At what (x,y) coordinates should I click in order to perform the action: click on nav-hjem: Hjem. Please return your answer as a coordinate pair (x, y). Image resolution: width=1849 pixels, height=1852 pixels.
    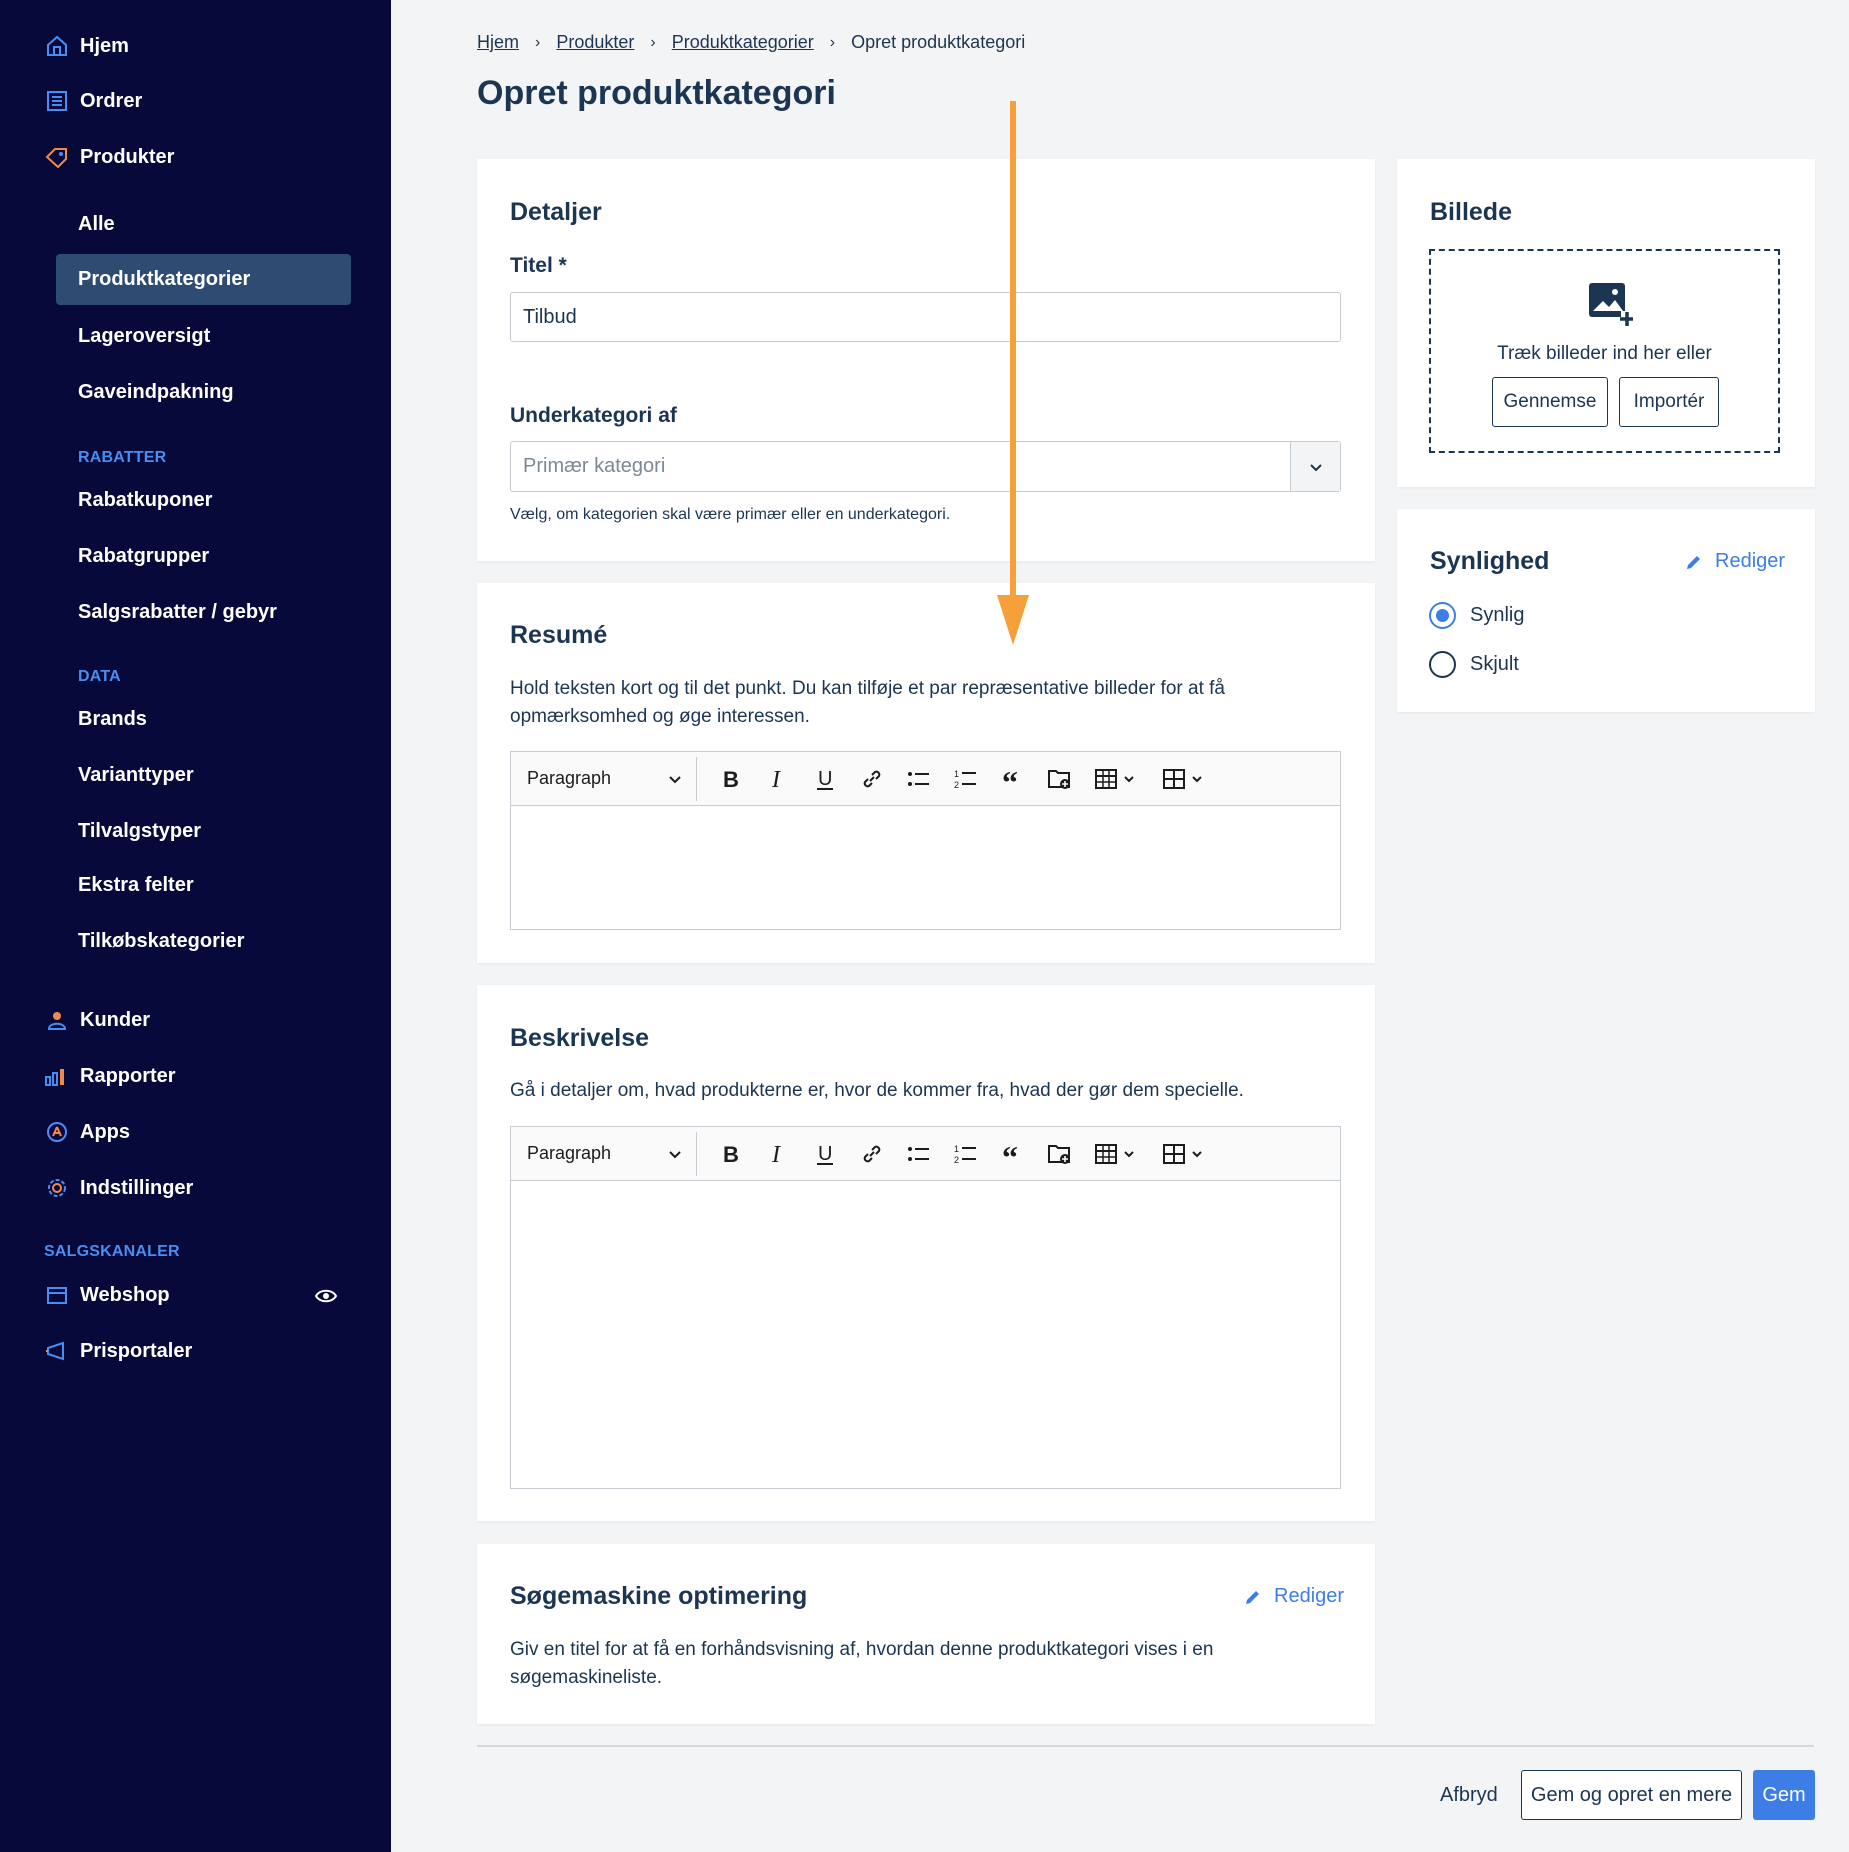
    Looking at the image, I should click on (86, 46).